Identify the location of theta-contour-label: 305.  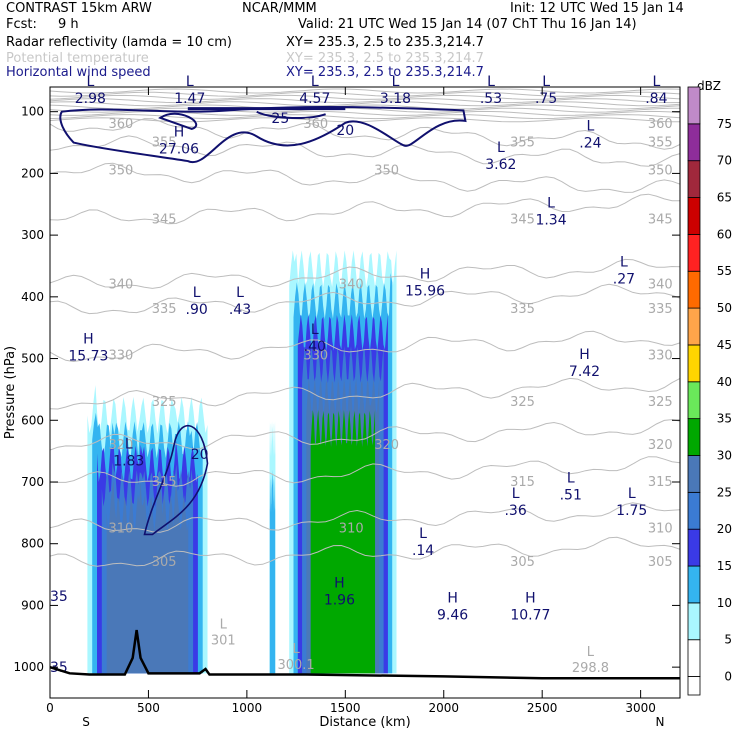
(164, 562).